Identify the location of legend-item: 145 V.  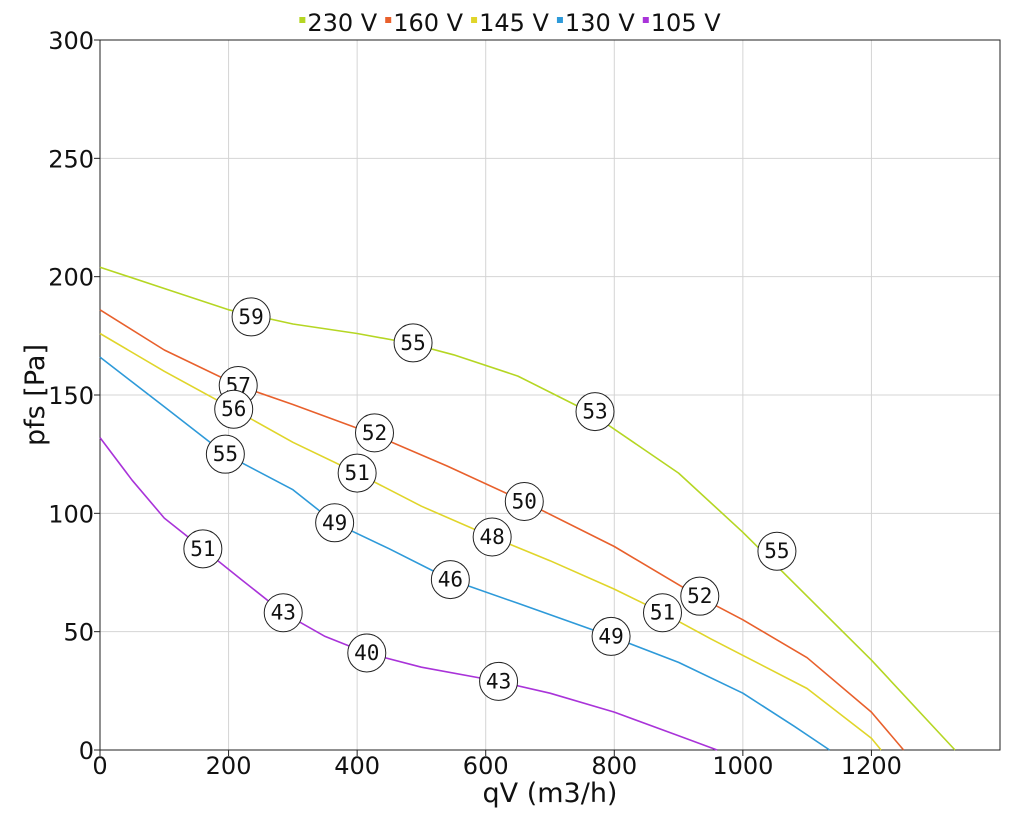
(510, 23).